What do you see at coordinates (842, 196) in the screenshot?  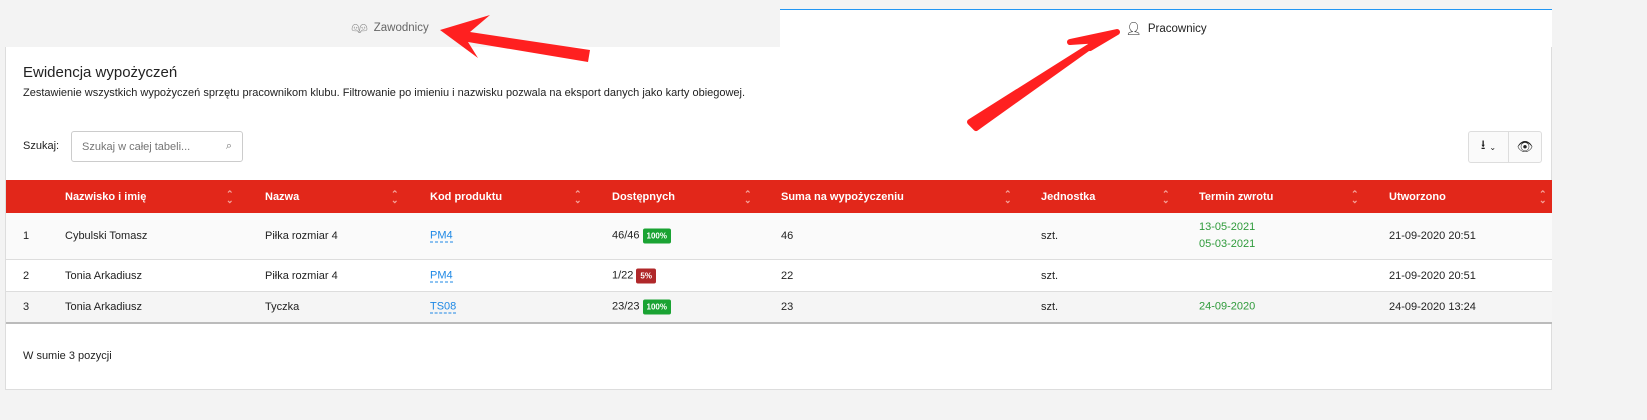 I see `column-header: Suma na wypożyczeniu` at bounding box center [842, 196].